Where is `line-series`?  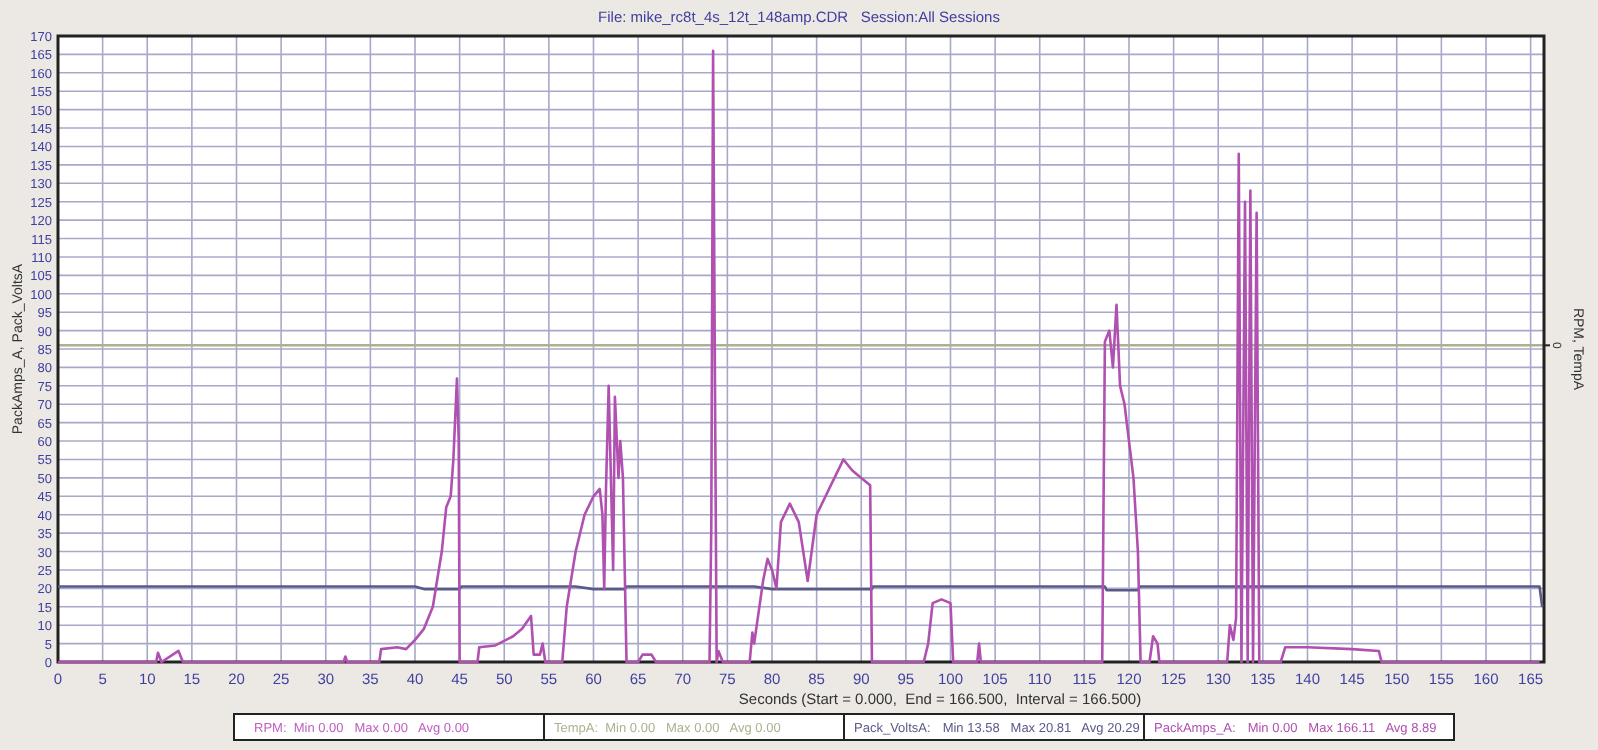
line-series is located at coordinates (800, 597).